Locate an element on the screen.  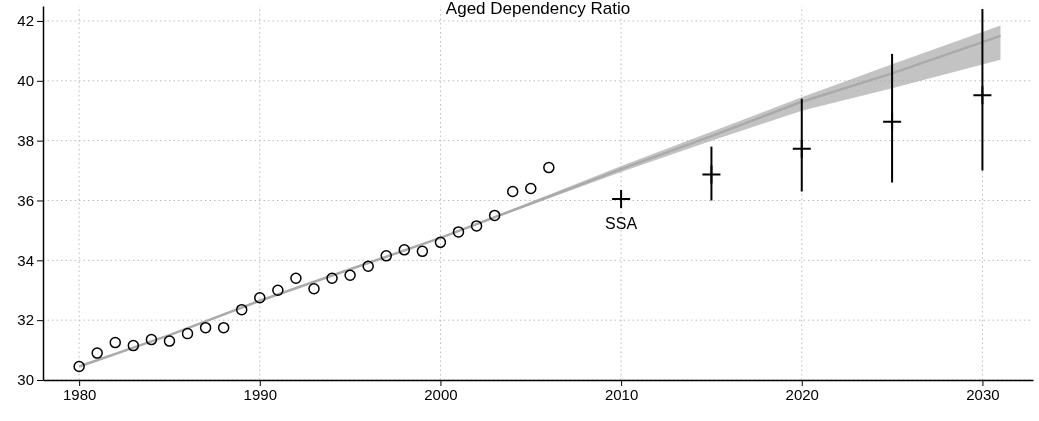
x-tick-label: 2030 is located at coordinates (983, 394).